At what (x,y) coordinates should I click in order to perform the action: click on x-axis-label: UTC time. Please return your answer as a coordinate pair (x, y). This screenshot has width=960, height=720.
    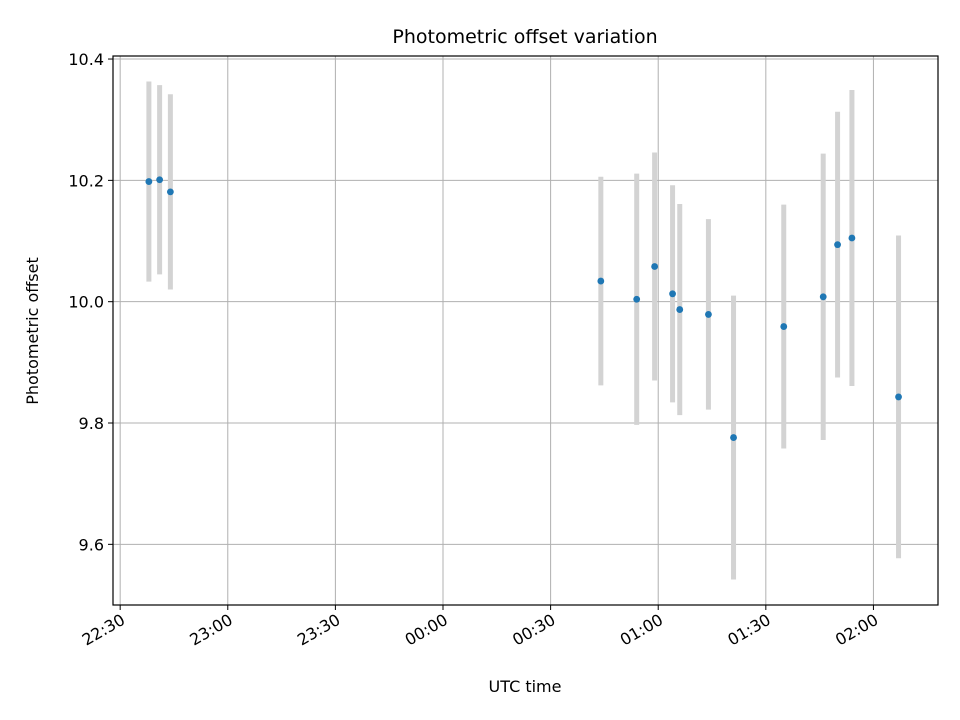
    Looking at the image, I should click on (525, 686).